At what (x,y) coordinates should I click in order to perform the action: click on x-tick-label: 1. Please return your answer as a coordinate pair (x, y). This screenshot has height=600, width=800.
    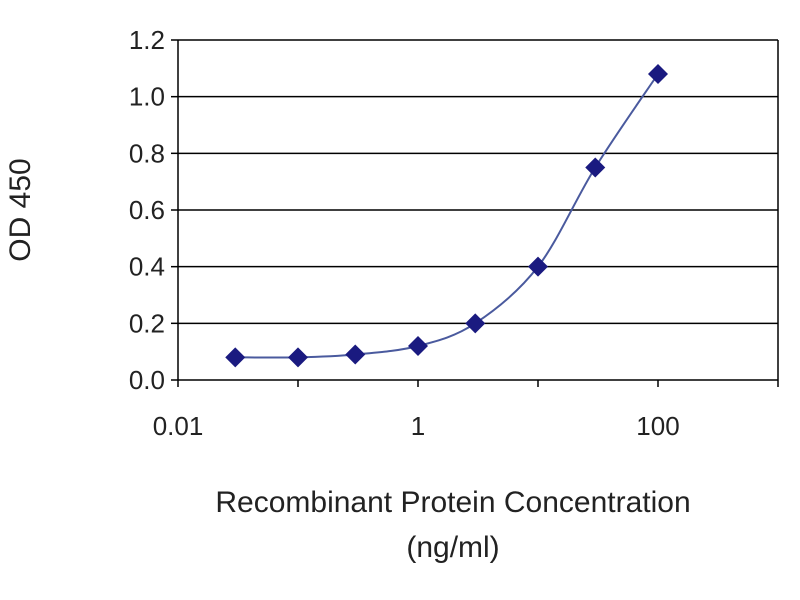
    Looking at the image, I should click on (418, 426).